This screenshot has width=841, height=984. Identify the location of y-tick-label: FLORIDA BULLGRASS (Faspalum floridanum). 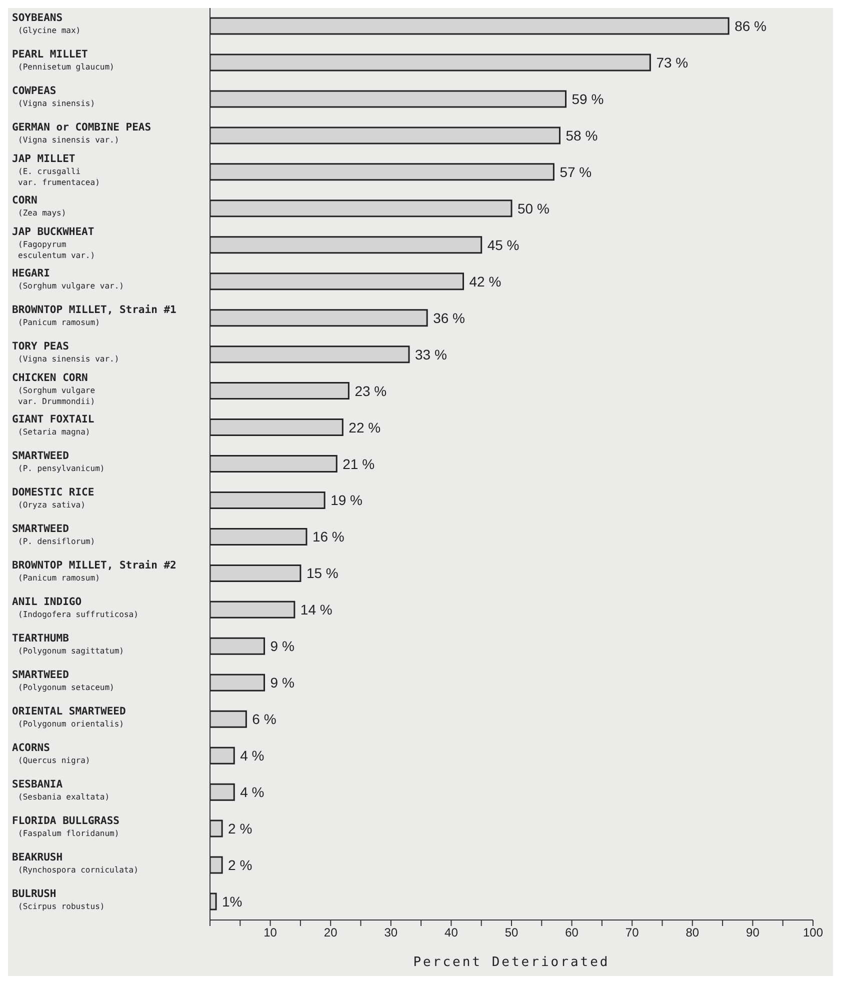
(66, 826).